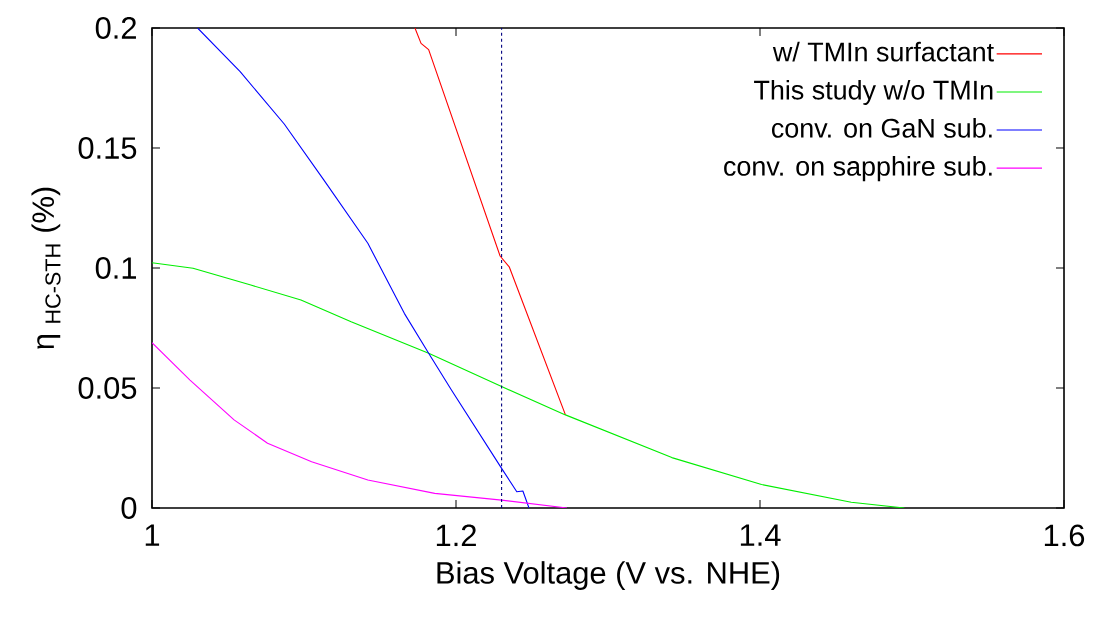 The height and width of the screenshot is (622, 1096). I want to click on y-tick-label: 0.05, so click(107, 388).